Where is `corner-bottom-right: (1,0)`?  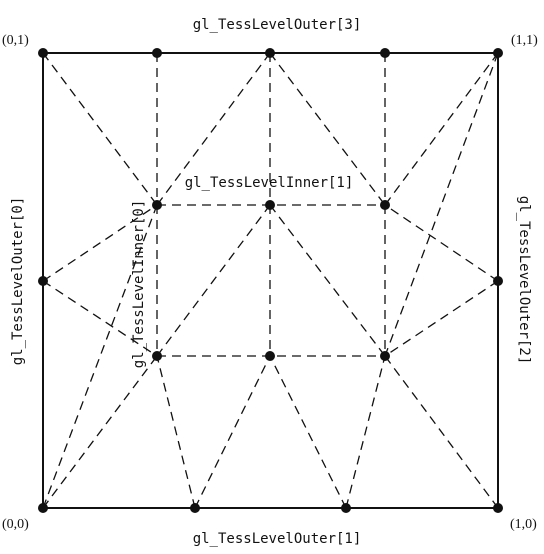
corner-bottom-right: (1,0) is located at coordinates (523, 524).